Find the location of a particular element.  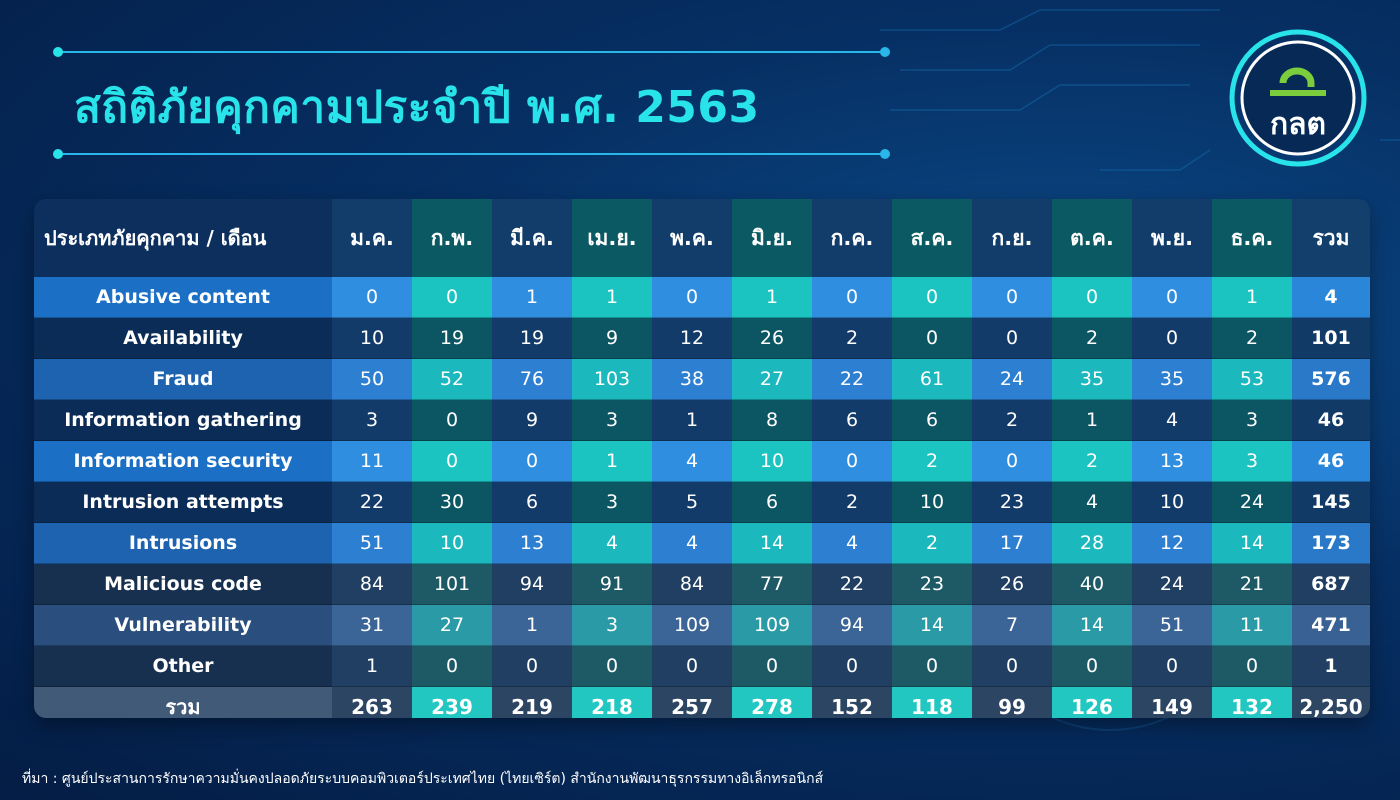

page-title: สถิติภัยคุกคามประจำปี พ.ศ. 2563 is located at coordinates (417, 107).